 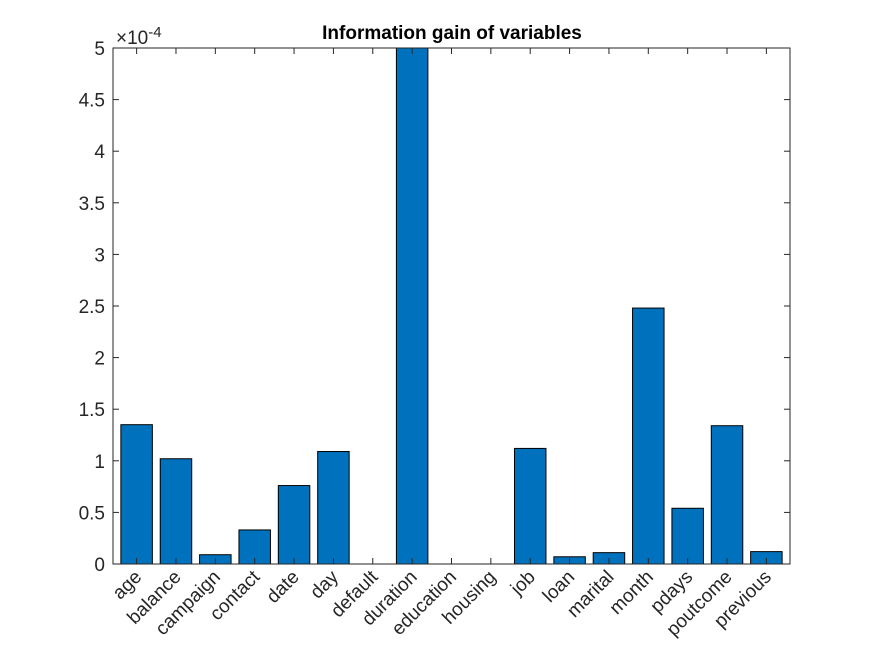 What do you see at coordinates (294, 525) in the screenshot?
I see `bar-date` at bounding box center [294, 525].